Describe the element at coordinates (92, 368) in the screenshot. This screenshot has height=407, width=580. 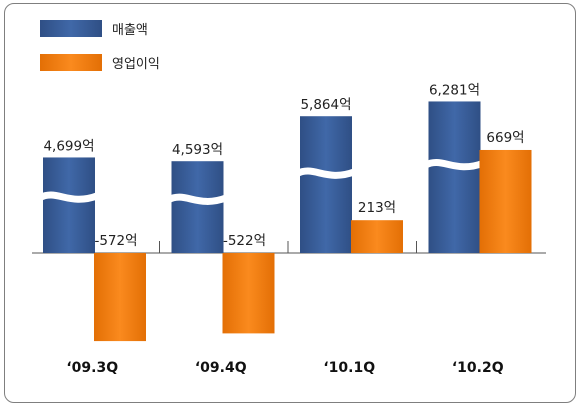
I see `category-label: ‘09.3Q` at that location.